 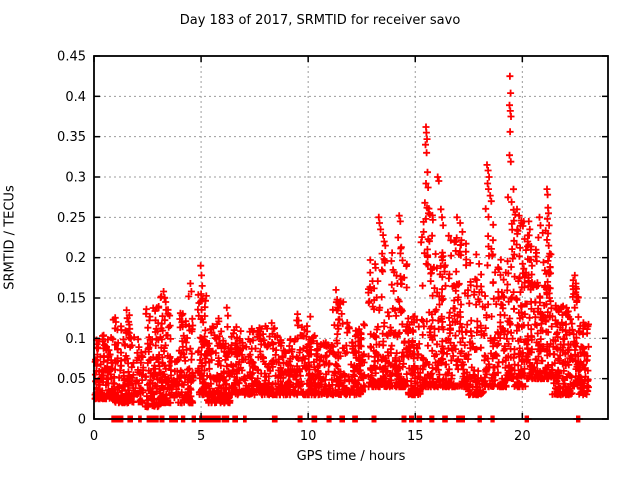 I want to click on x-tick-label: 20, so click(x=522, y=436).